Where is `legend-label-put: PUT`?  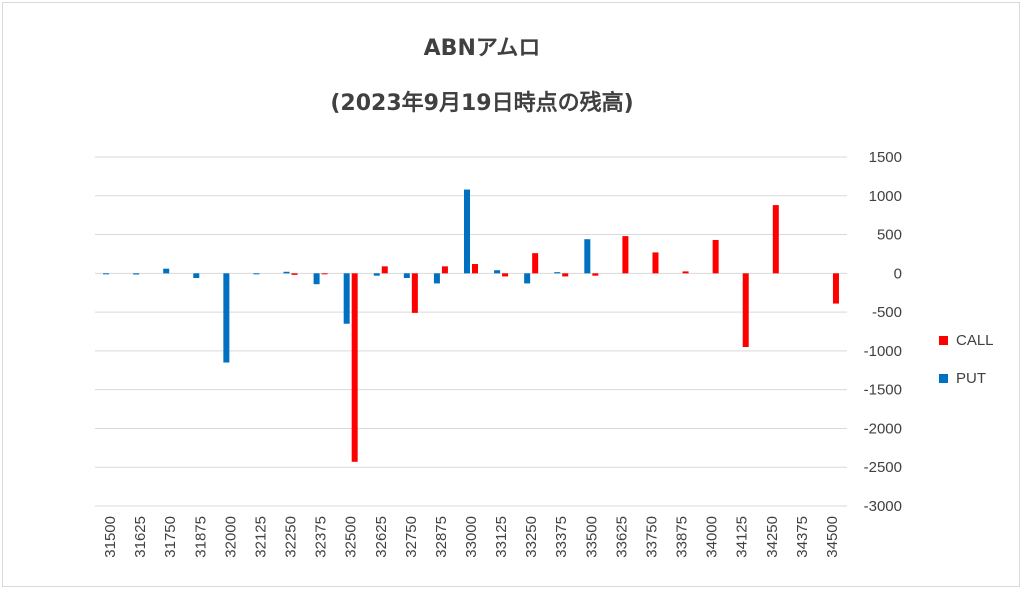
legend-label-put: PUT is located at coordinates (971, 378).